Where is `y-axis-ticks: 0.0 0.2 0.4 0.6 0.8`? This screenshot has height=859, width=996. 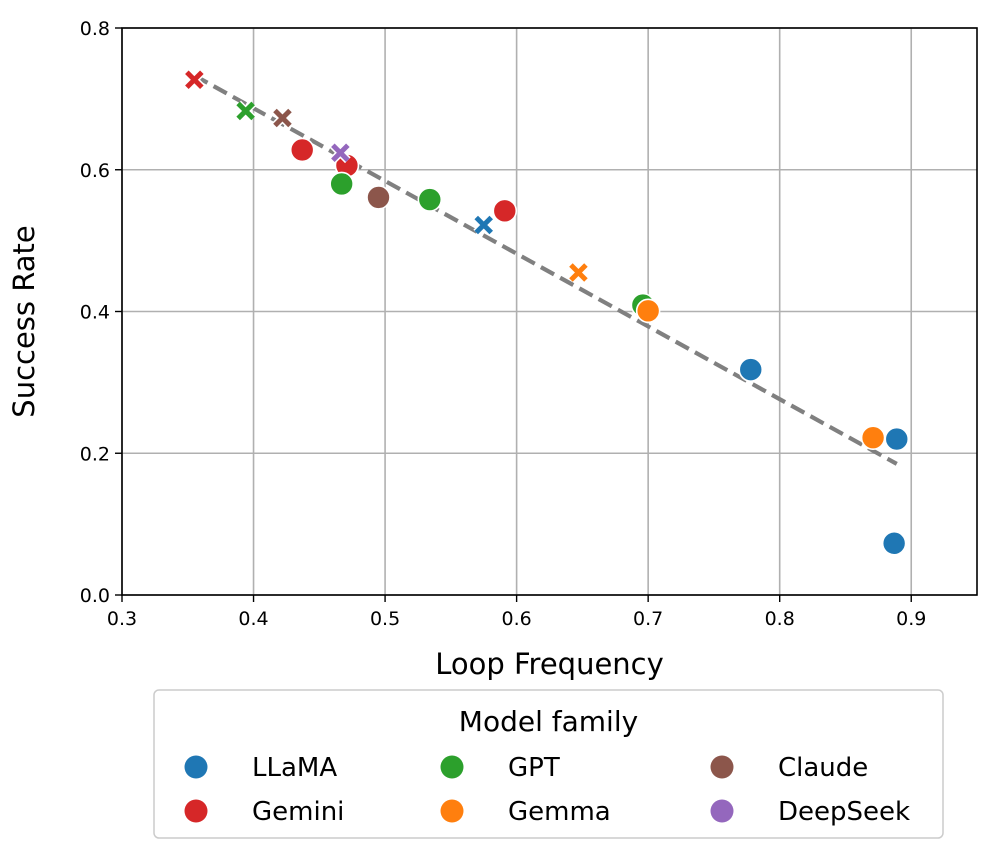
y-axis-ticks: 0.0 0.2 0.4 0.6 0.8 is located at coordinates (101, 312).